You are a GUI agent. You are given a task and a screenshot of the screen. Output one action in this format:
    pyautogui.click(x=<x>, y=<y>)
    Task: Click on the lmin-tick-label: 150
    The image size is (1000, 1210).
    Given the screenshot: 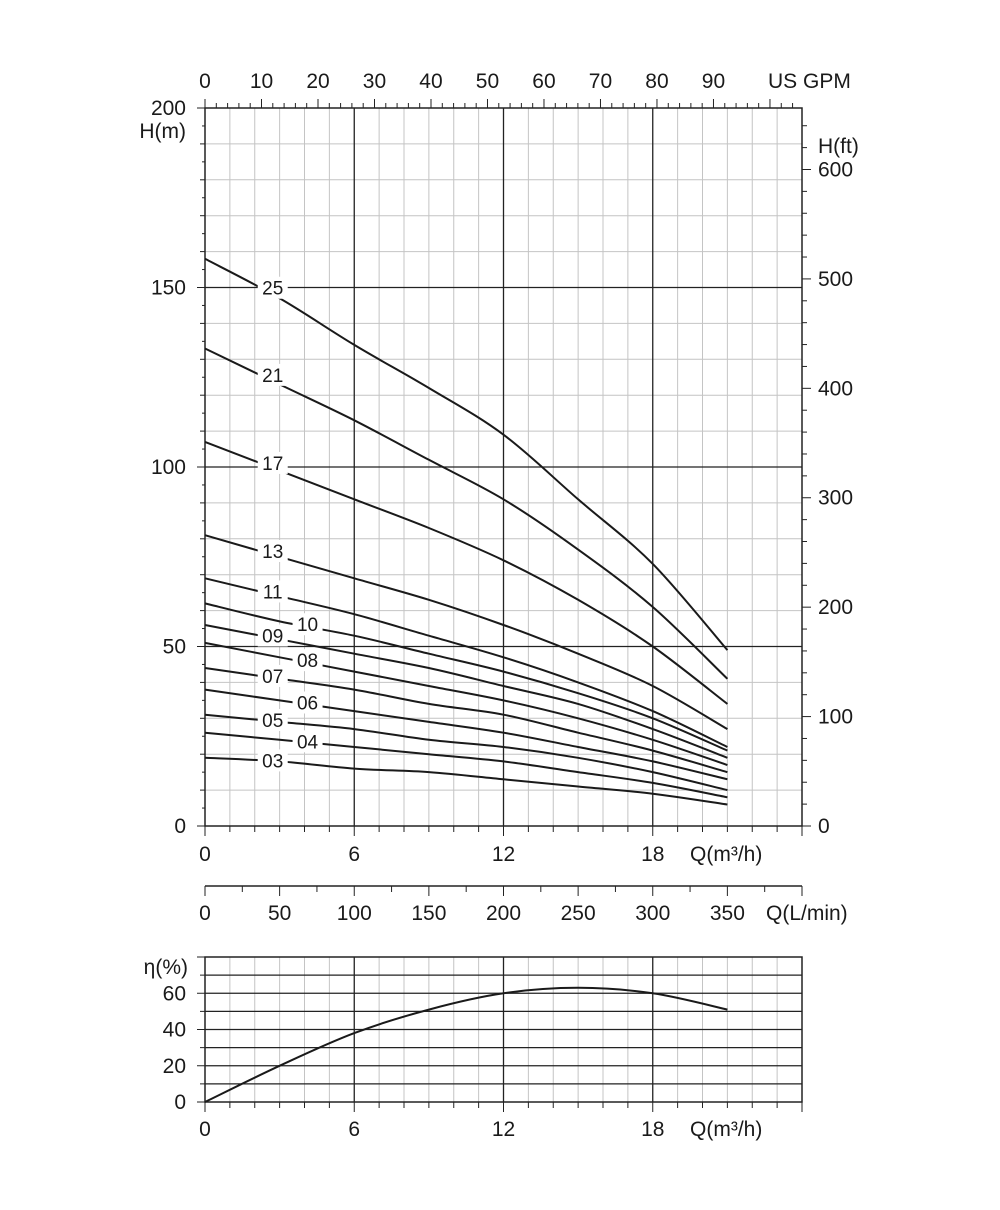 What is the action you would take?
    pyautogui.click(x=428, y=913)
    